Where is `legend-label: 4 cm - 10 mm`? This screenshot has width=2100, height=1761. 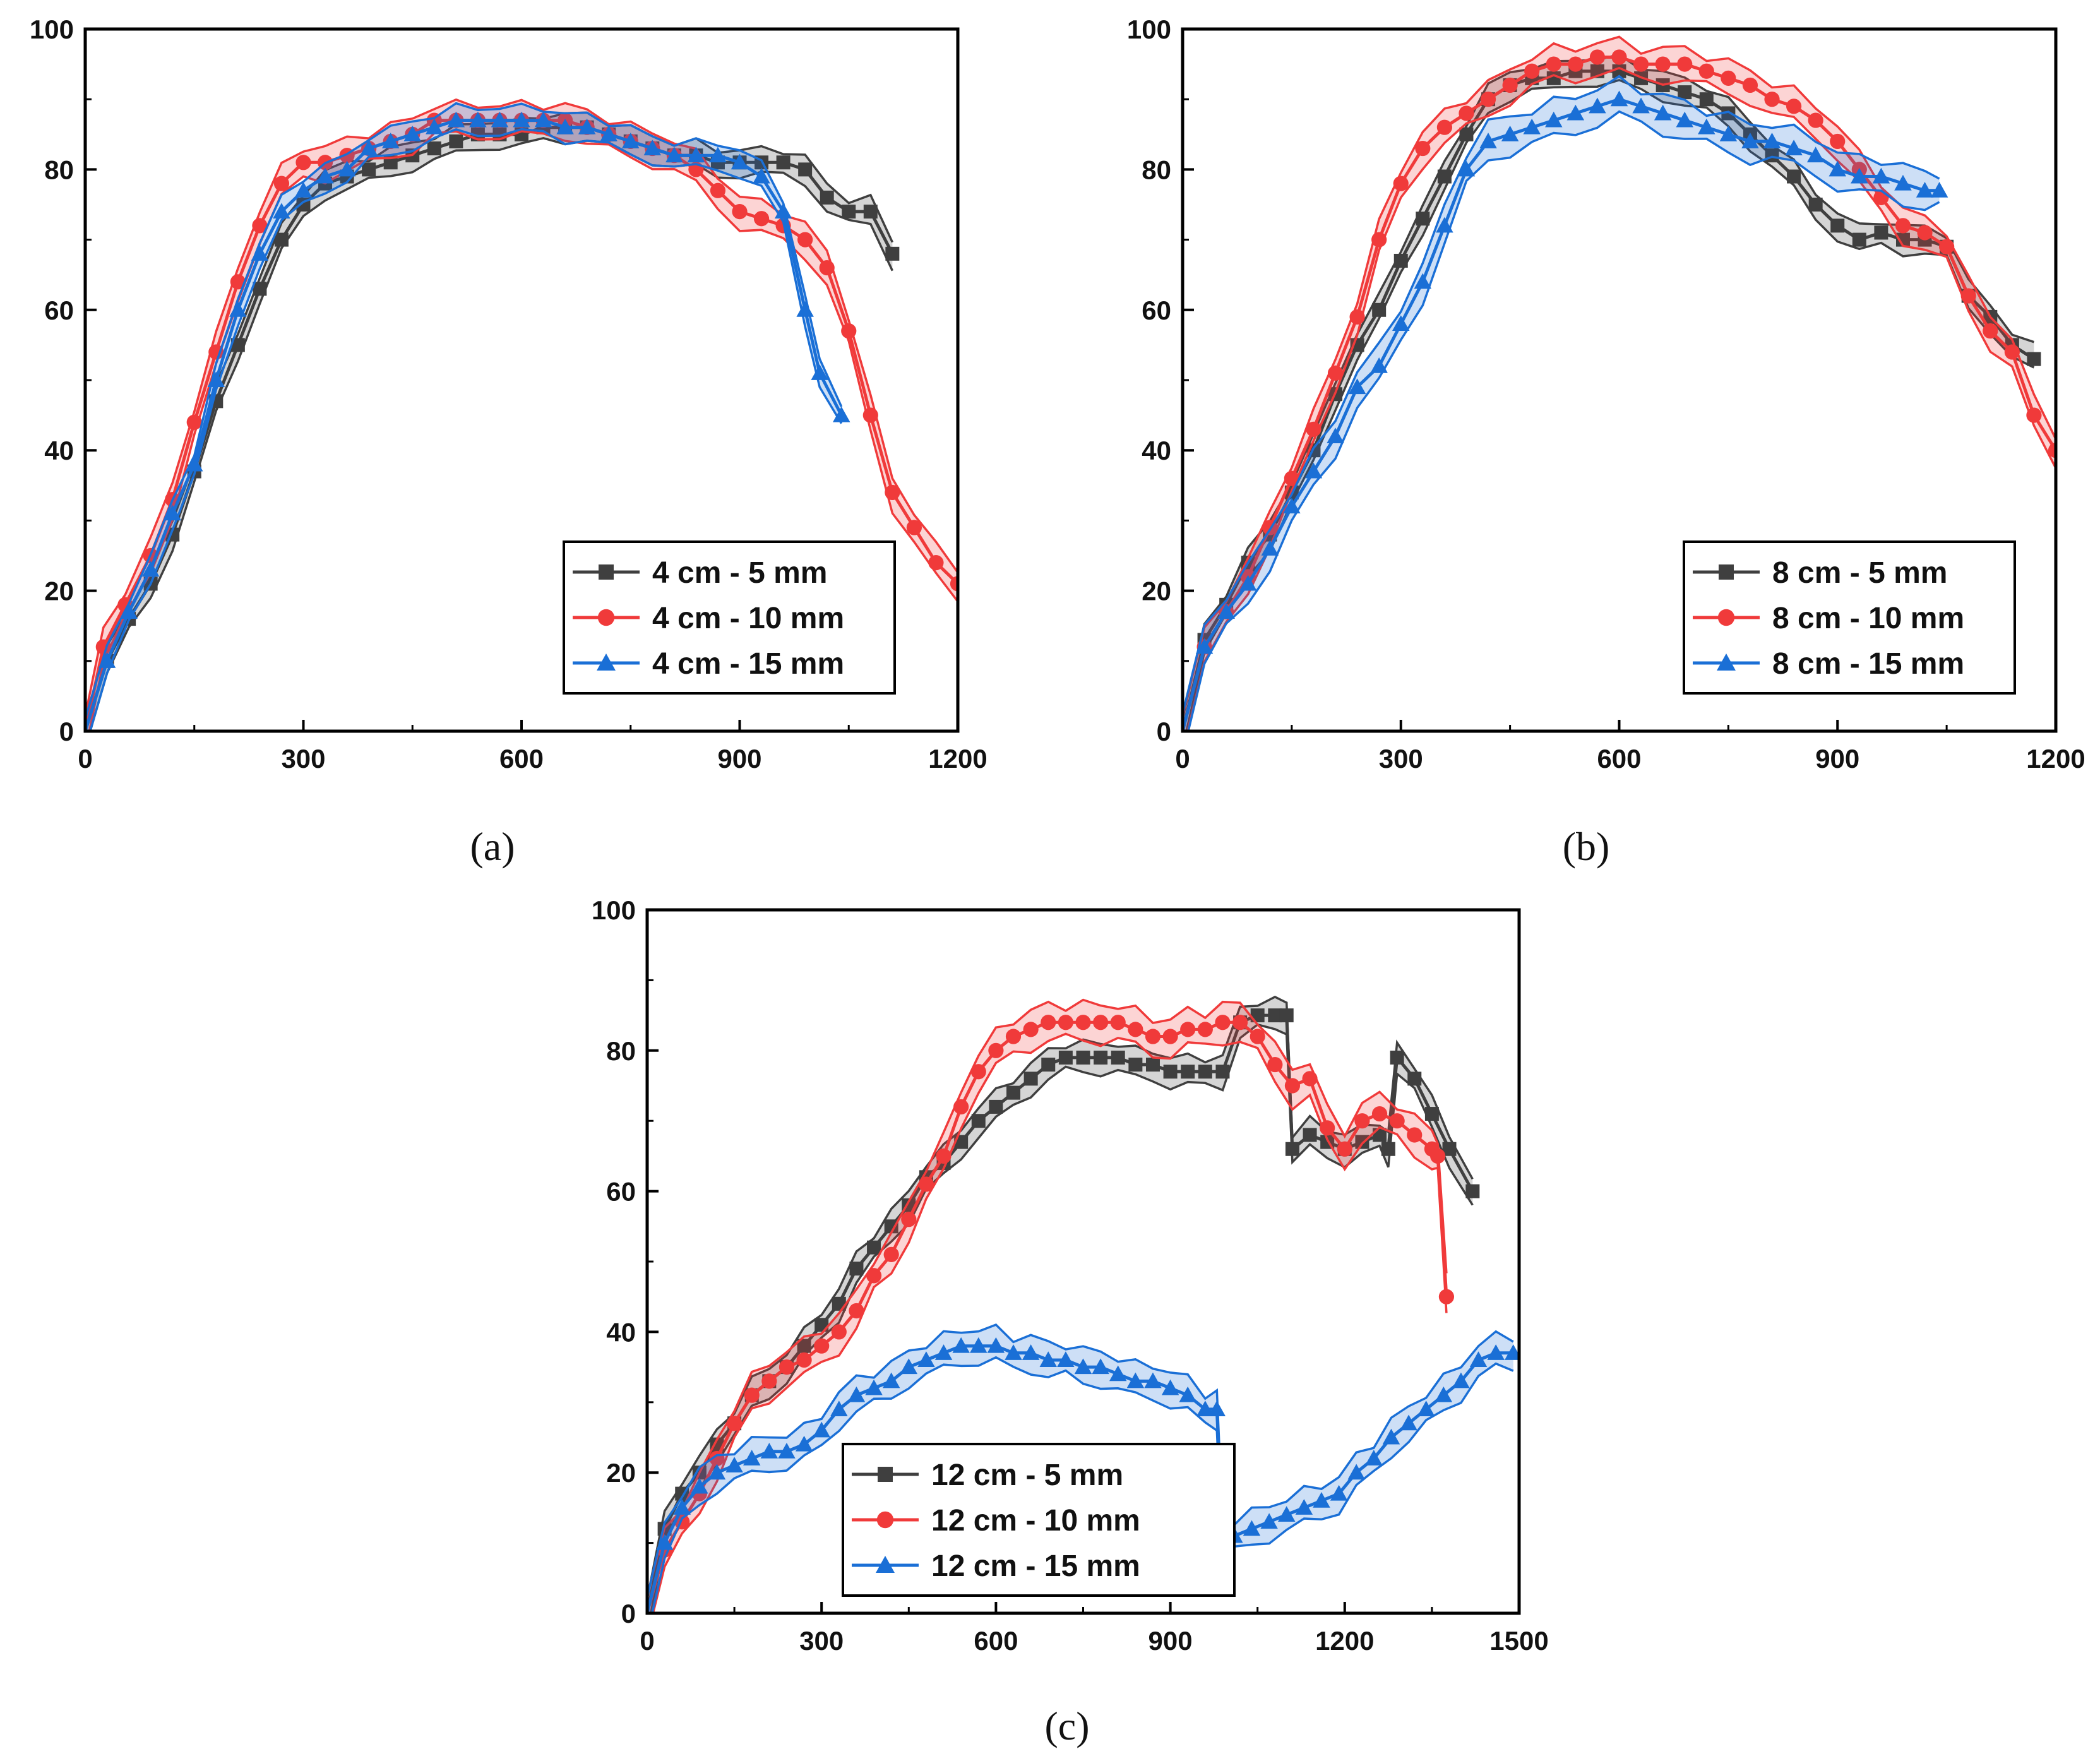
legend-label: 4 cm - 10 mm is located at coordinates (748, 618).